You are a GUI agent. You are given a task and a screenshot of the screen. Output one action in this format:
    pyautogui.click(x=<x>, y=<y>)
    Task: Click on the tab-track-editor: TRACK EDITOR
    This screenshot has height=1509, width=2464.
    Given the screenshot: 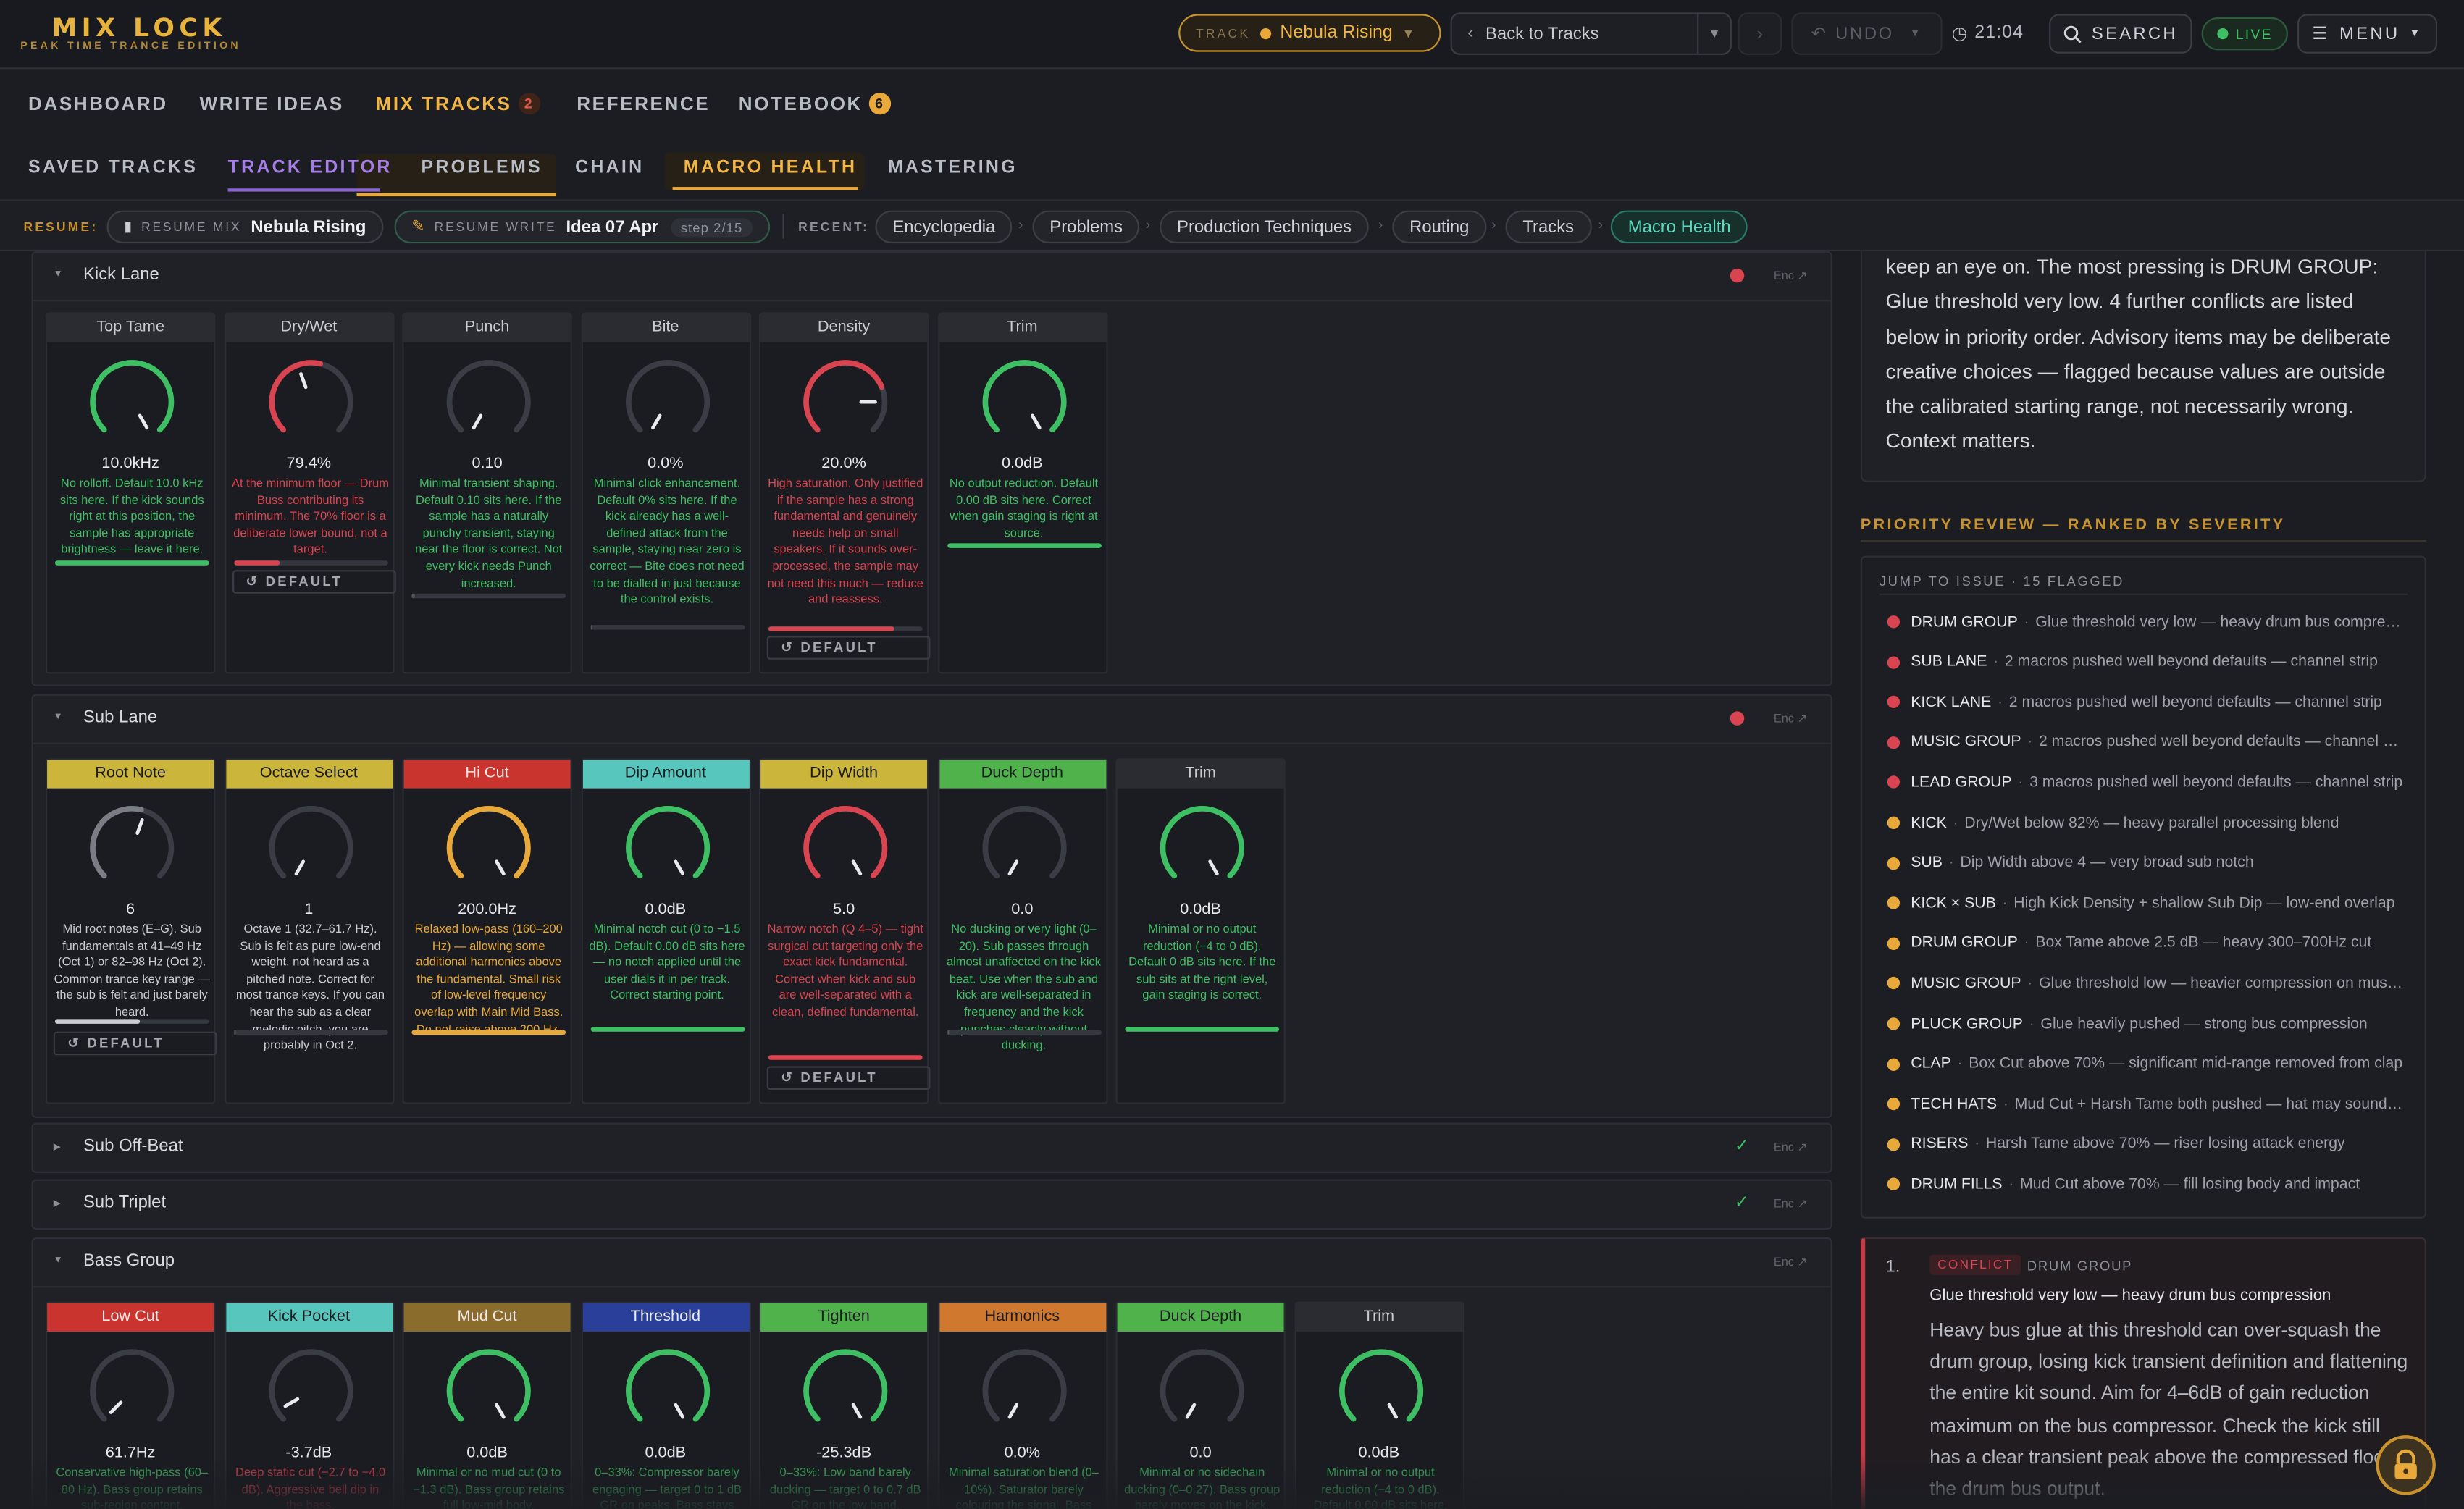 What is the action you would take?
    pyautogui.click(x=310, y=168)
    